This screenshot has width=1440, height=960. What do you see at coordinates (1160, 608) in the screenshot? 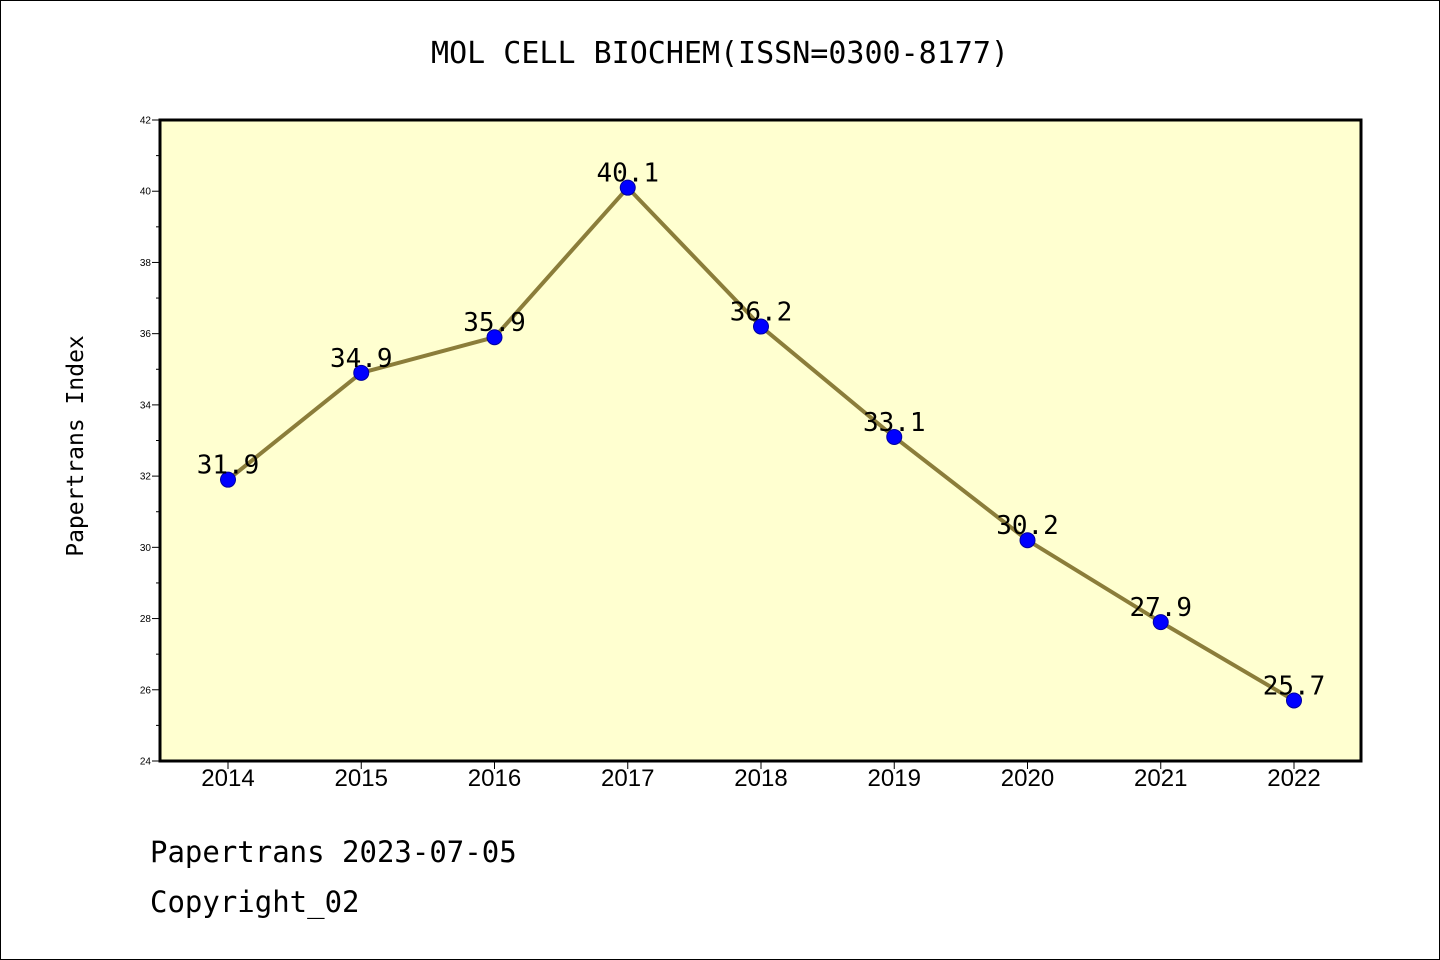
I see `data-label: 27.9` at bounding box center [1160, 608].